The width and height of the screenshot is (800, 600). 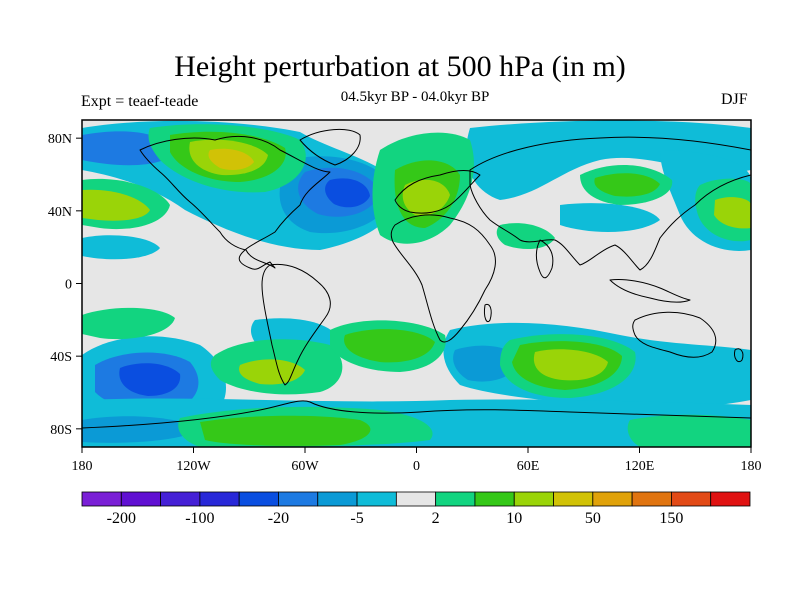 What do you see at coordinates (199, 518) in the screenshot?
I see `colorbar-label: -100` at bounding box center [199, 518].